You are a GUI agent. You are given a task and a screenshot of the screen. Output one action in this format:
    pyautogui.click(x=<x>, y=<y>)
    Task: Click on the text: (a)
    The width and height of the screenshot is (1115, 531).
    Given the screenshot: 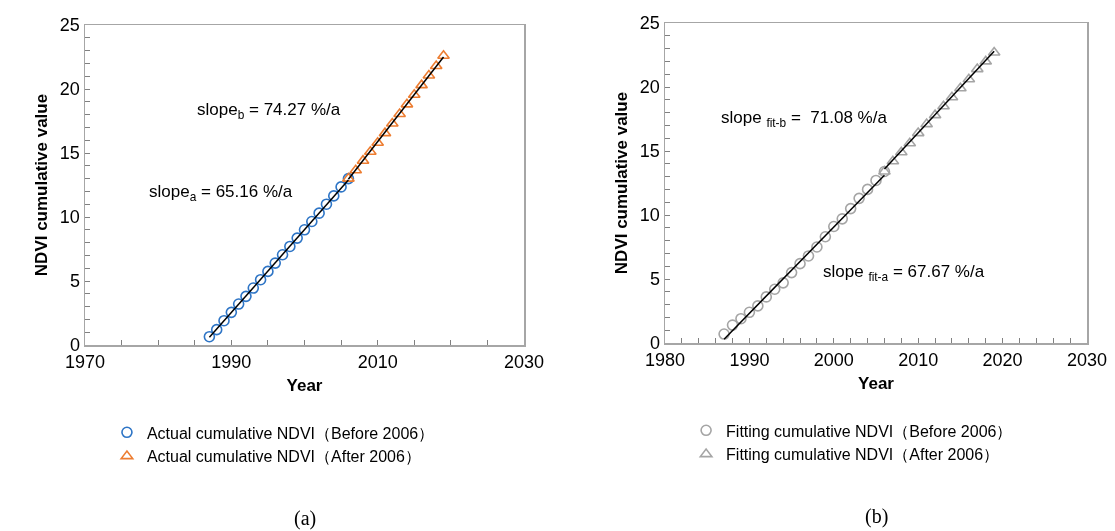 What is the action you would take?
    pyautogui.click(x=305, y=518)
    